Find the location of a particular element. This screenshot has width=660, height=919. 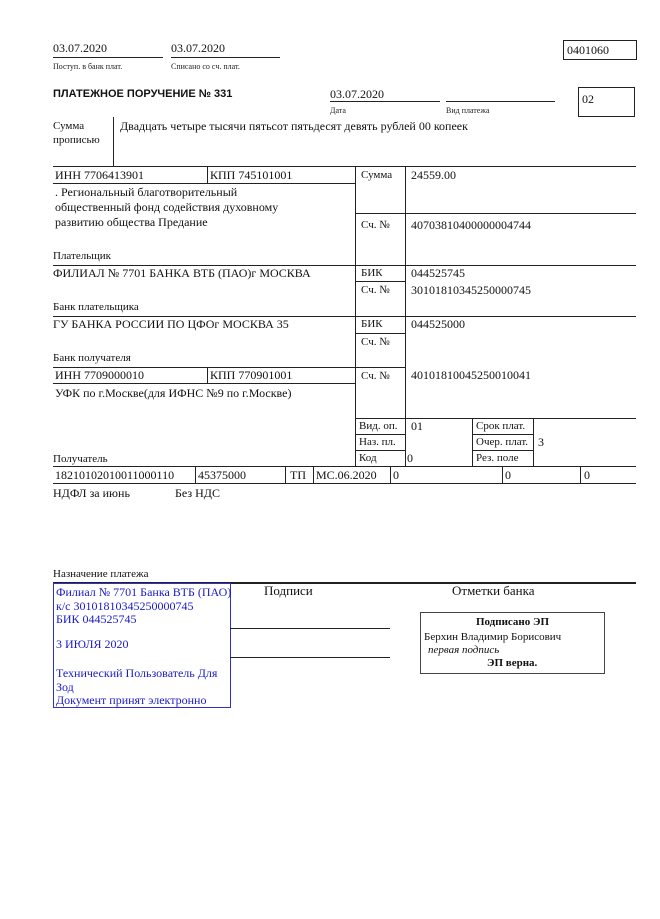

order-value: 3 is located at coordinates (541, 442).